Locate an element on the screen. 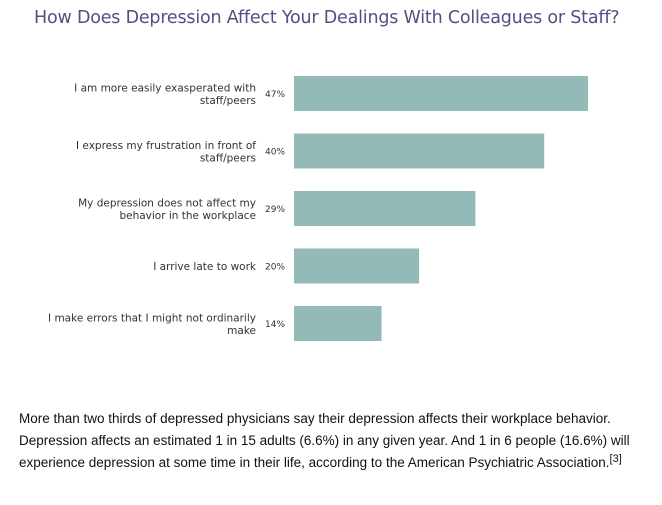  value-label-4: 20% is located at coordinates (275, 268).